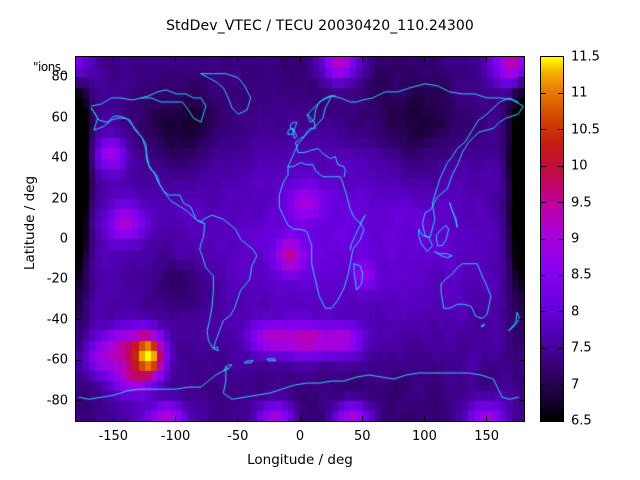 This screenshot has height=480, width=640. I want to click on y-tick-label: -20, so click(57, 279).